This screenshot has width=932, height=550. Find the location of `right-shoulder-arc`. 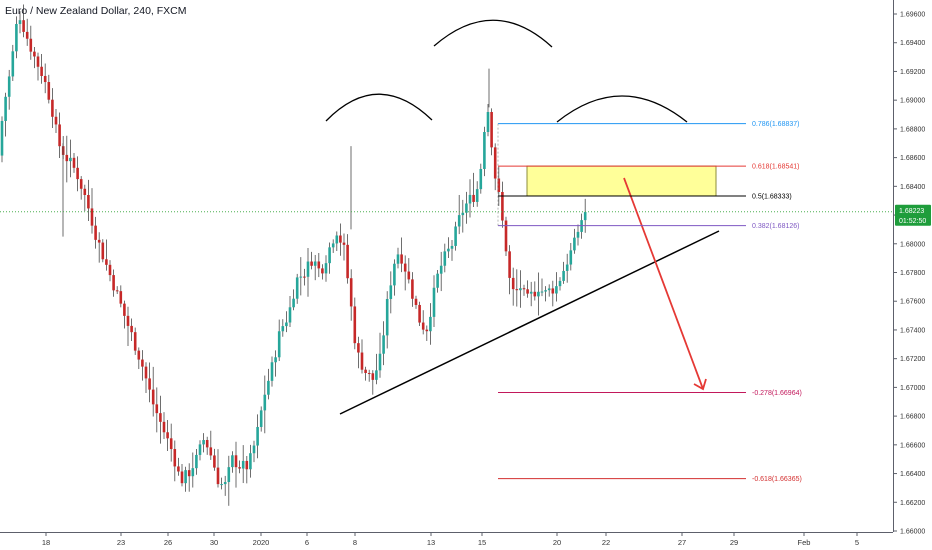

right-shoulder-arc is located at coordinates (622, 109).